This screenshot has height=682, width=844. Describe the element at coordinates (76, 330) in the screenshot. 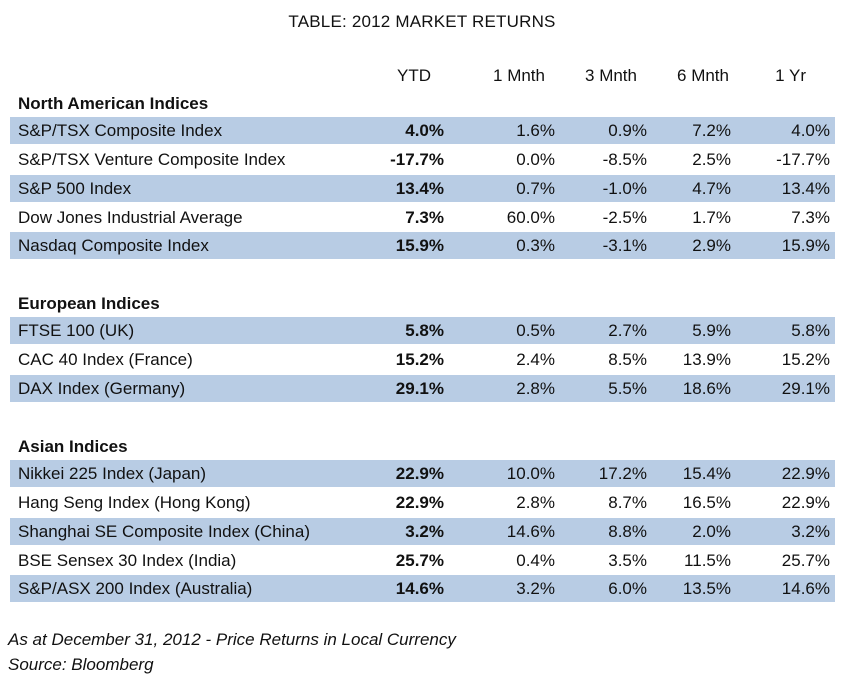

I see `index-name: FTSE 100 (UK)` at that location.